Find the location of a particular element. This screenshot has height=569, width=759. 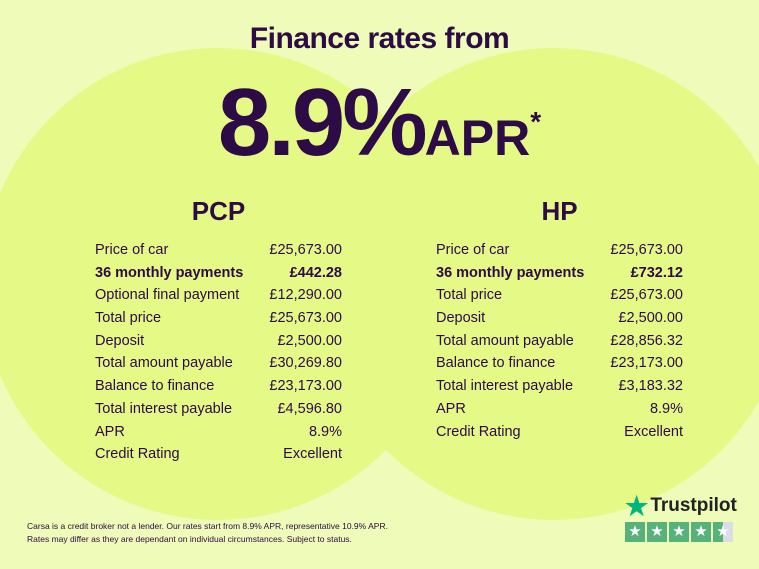

trustpilot-star-icon: ★ is located at coordinates (637, 506).